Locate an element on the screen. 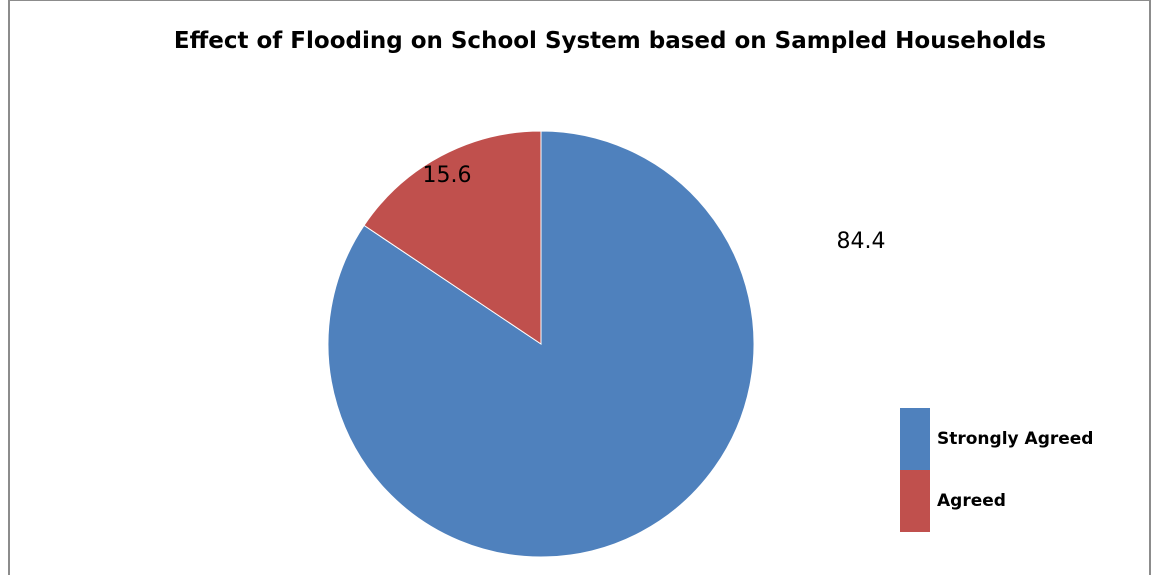  legend-swatch-agreed is located at coordinates (915, 501).